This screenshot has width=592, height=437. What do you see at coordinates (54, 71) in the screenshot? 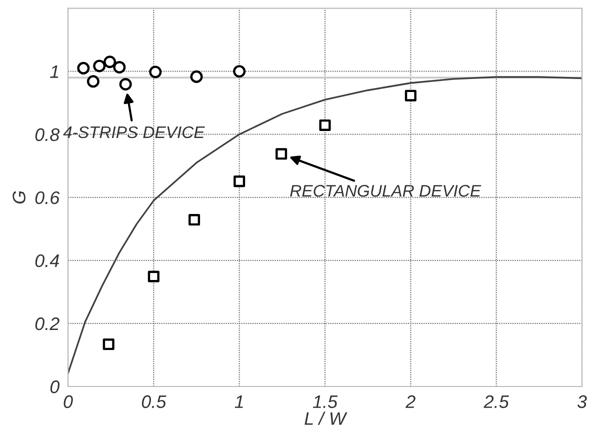
I see `y-tick-label: 1` at bounding box center [54, 71].